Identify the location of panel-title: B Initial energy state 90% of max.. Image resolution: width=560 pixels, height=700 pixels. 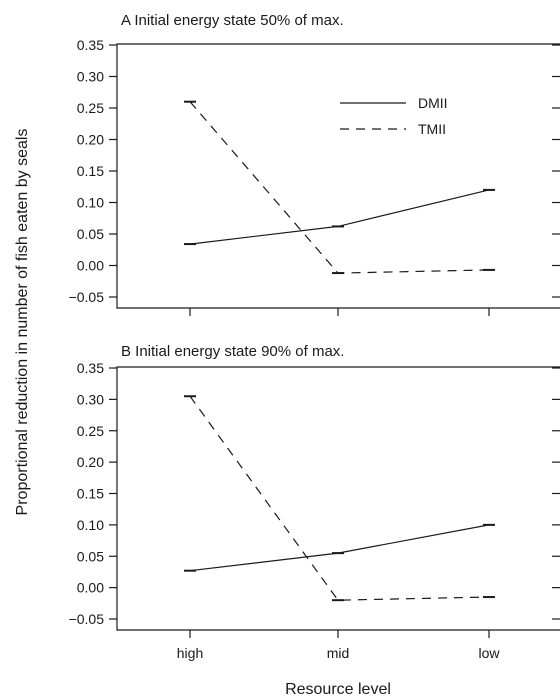
(232, 351).